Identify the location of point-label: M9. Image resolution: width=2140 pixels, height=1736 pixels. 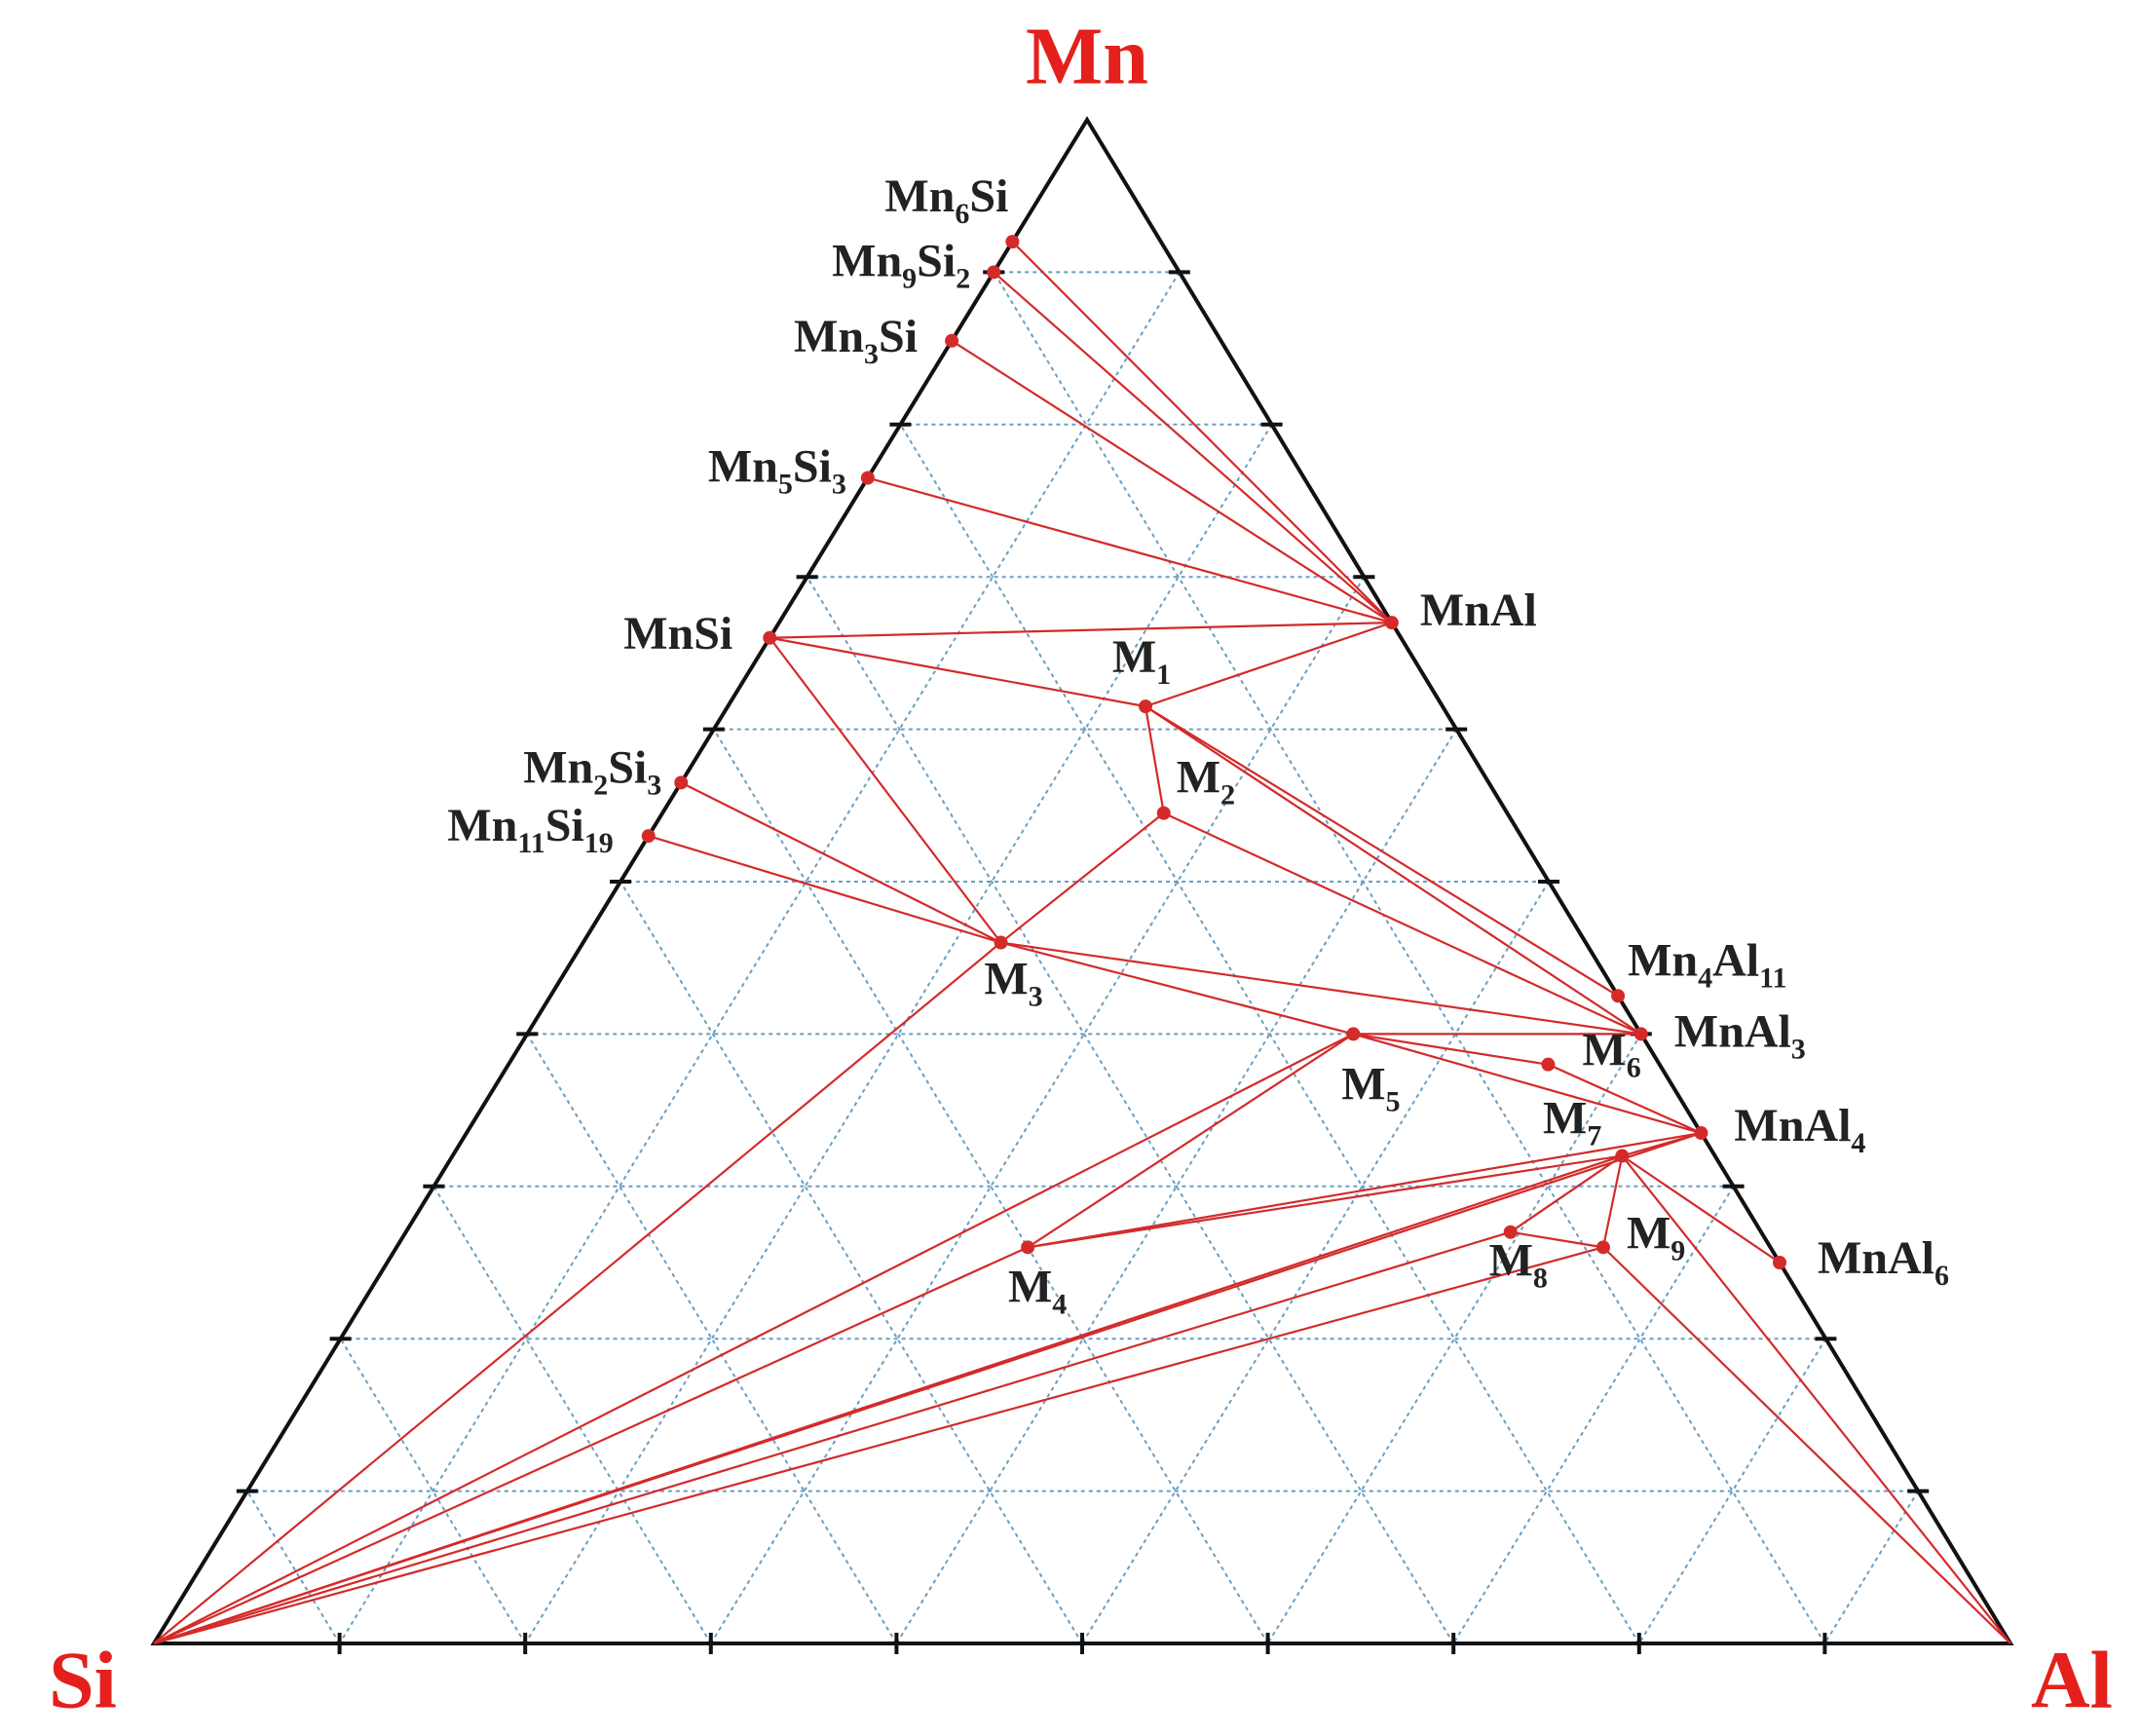
(1656, 1236).